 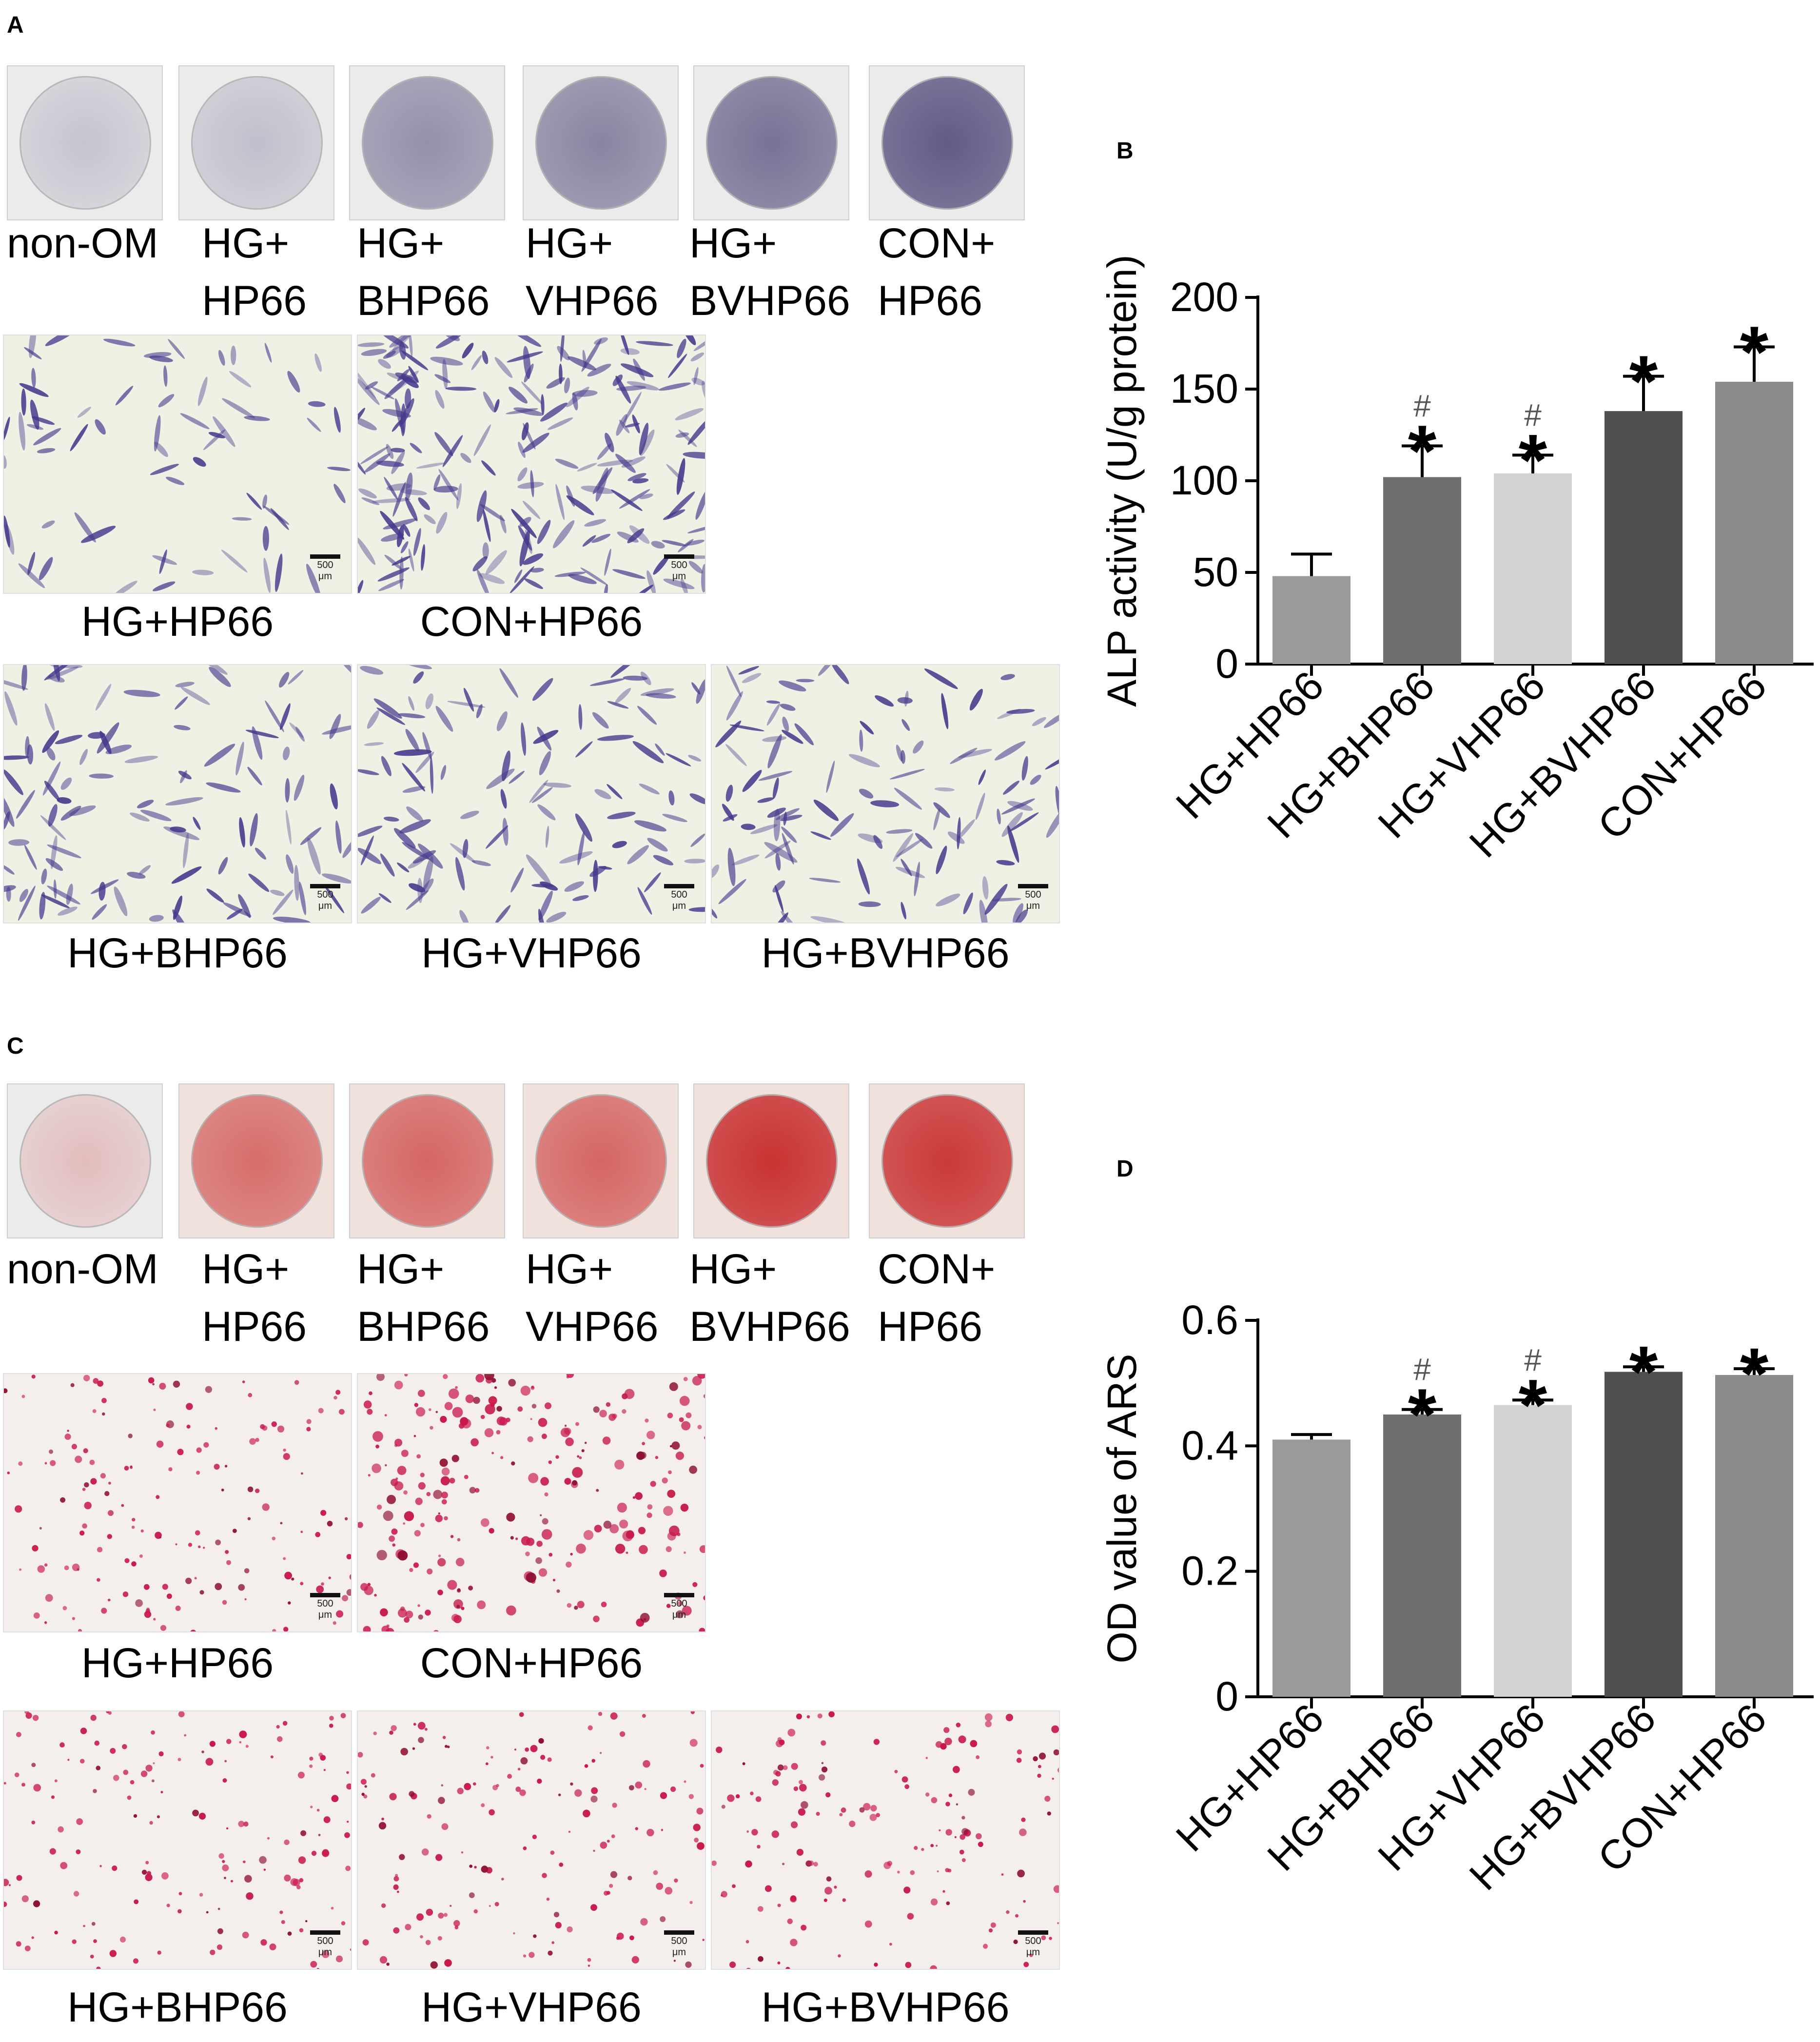 I want to click on significance-hash: #, so click(x=1422, y=406).